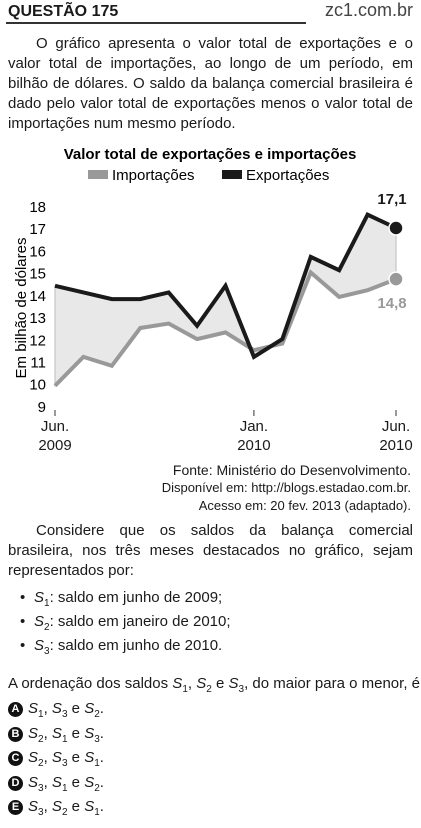 Image resolution: width=421 pixels, height=828 pixels. What do you see at coordinates (42, 407) in the screenshot?
I see `y-tick-label: 9` at bounding box center [42, 407].